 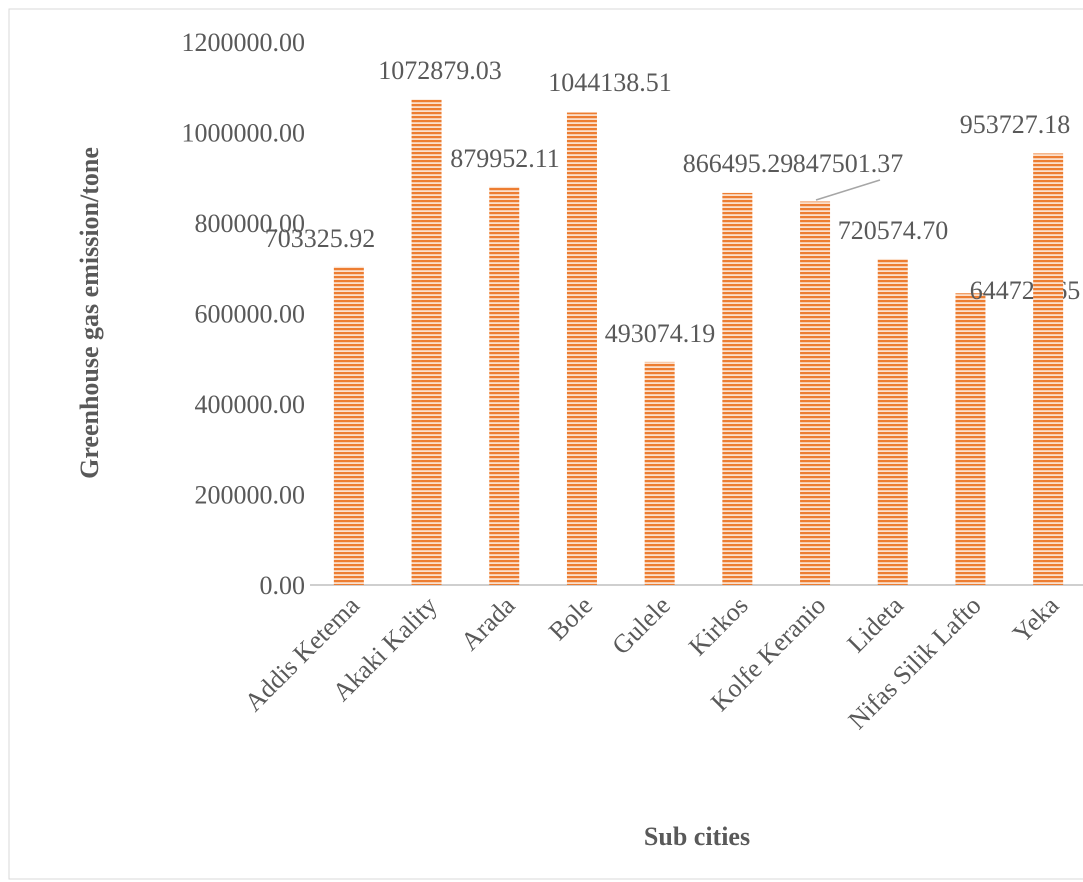 What do you see at coordinates (697, 836) in the screenshot?
I see `x-axis-title: Sub cities` at bounding box center [697, 836].